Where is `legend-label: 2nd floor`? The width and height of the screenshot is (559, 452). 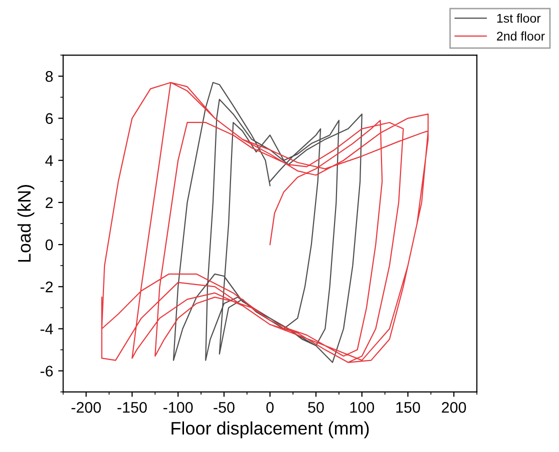 legend-label: 2nd floor is located at coordinates (520, 36).